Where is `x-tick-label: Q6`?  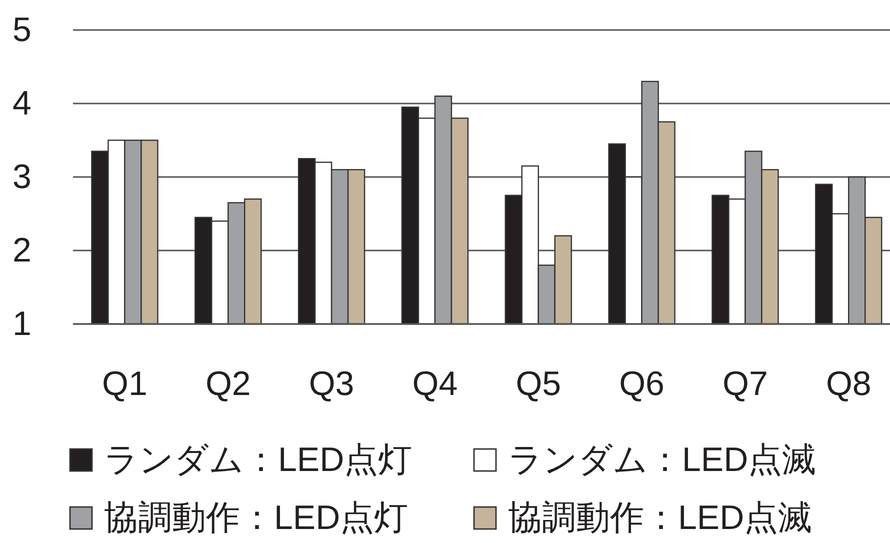 x-tick-label: Q6 is located at coordinates (641, 384).